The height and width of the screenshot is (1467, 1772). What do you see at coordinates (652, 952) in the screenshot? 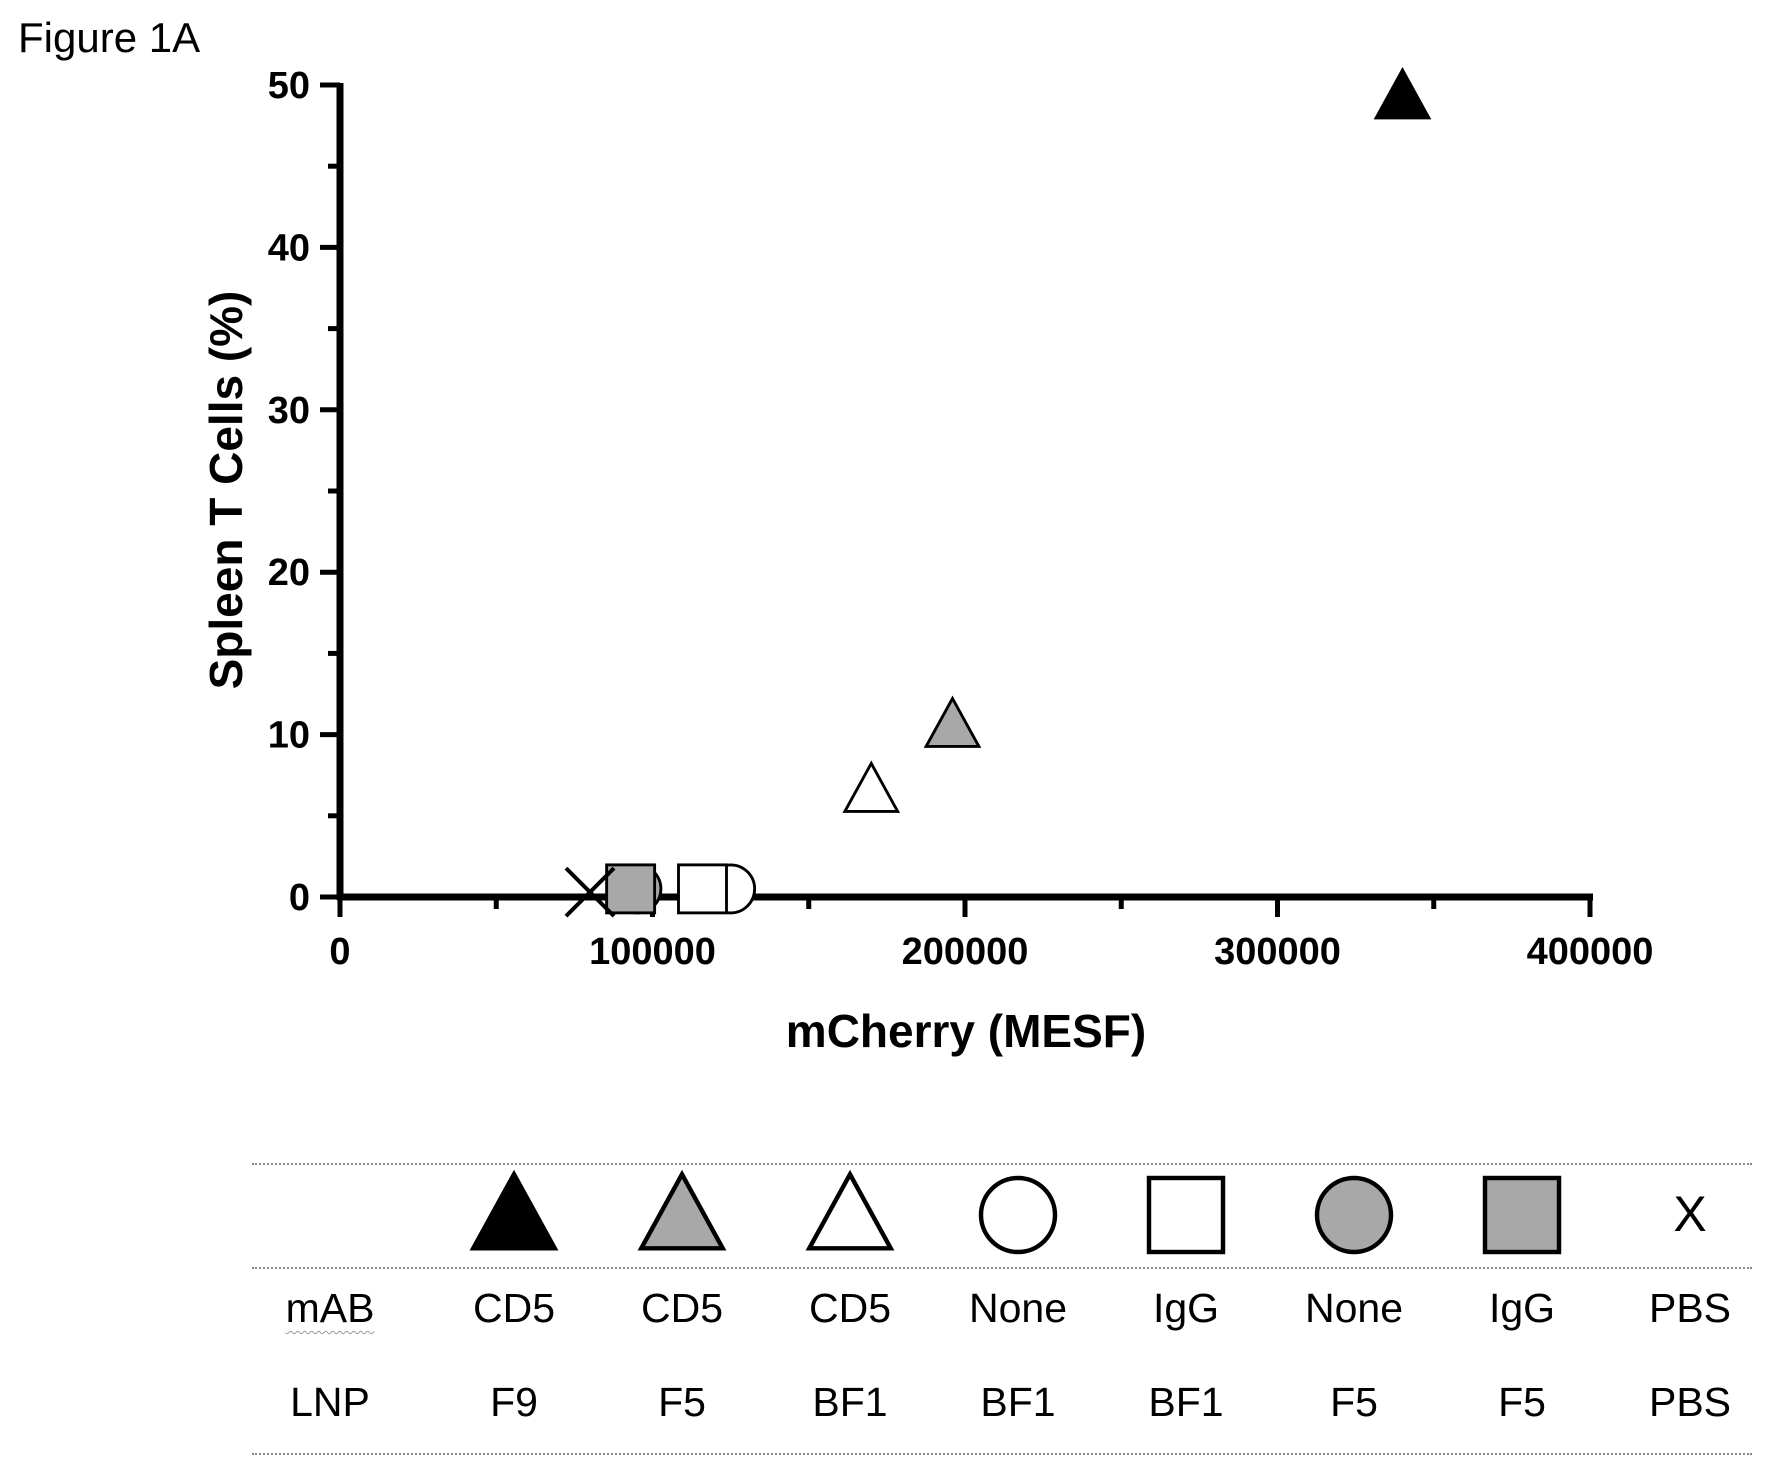
I see `x-tick-label: 100000` at bounding box center [652, 952].